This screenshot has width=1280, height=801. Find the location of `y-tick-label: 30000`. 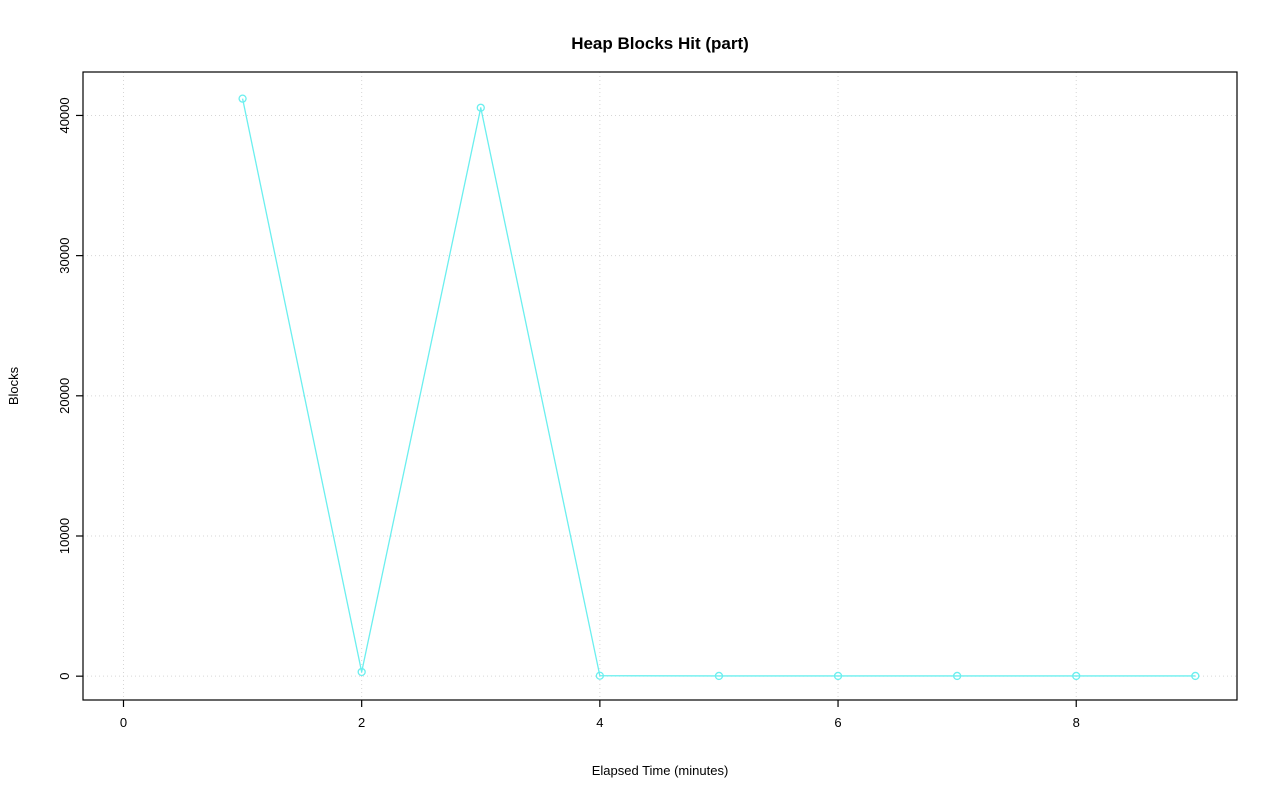

y-tick-label: 30000 is located at coordinates (64, 256).